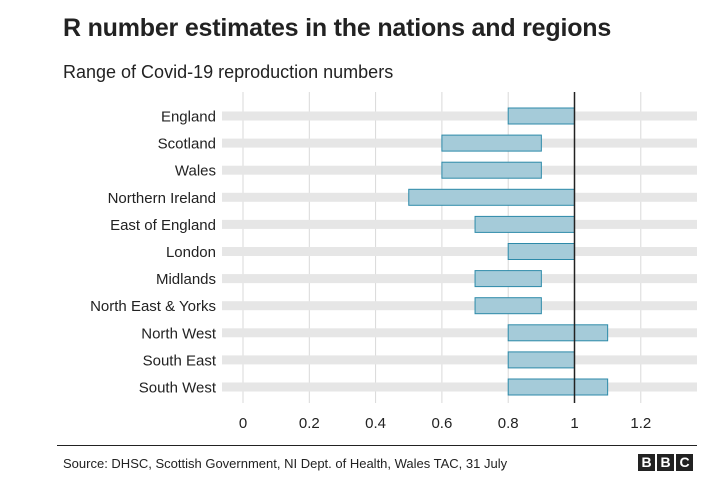 The image size is (727, 499). What do you see at coordinates (441, 423) in the screenshot?
I see `x-tick-label: 0.6` at bounding box center [441, 423].